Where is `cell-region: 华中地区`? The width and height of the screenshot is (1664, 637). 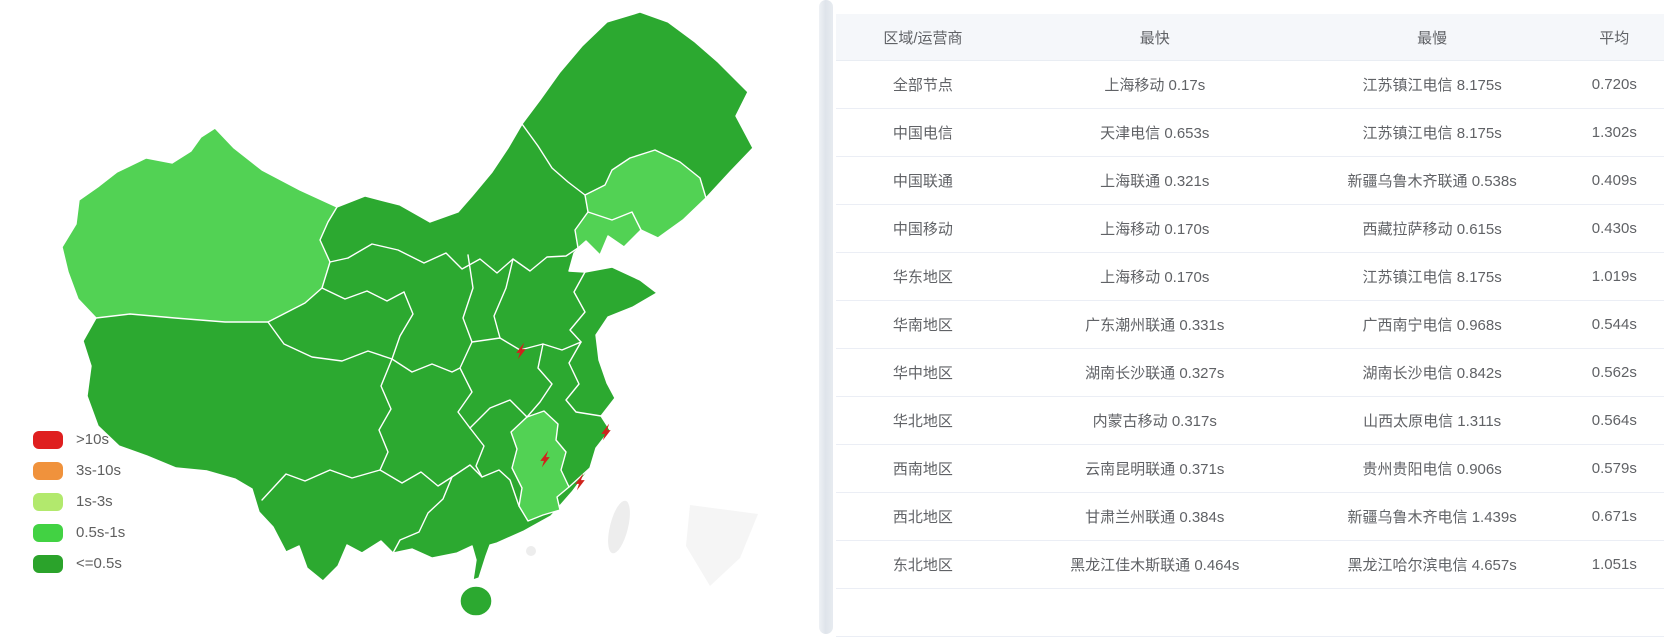 cell-region: 华中地区 is located at coordinates (923, 372).